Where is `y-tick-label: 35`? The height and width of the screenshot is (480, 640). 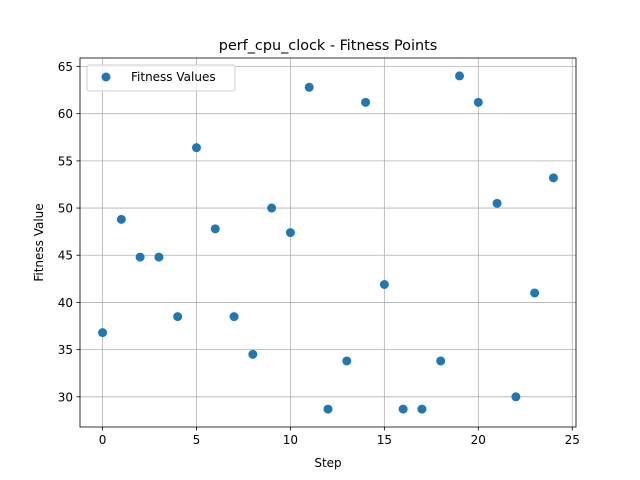 y-tick-label: 35 is located at coordinates (65, 350).